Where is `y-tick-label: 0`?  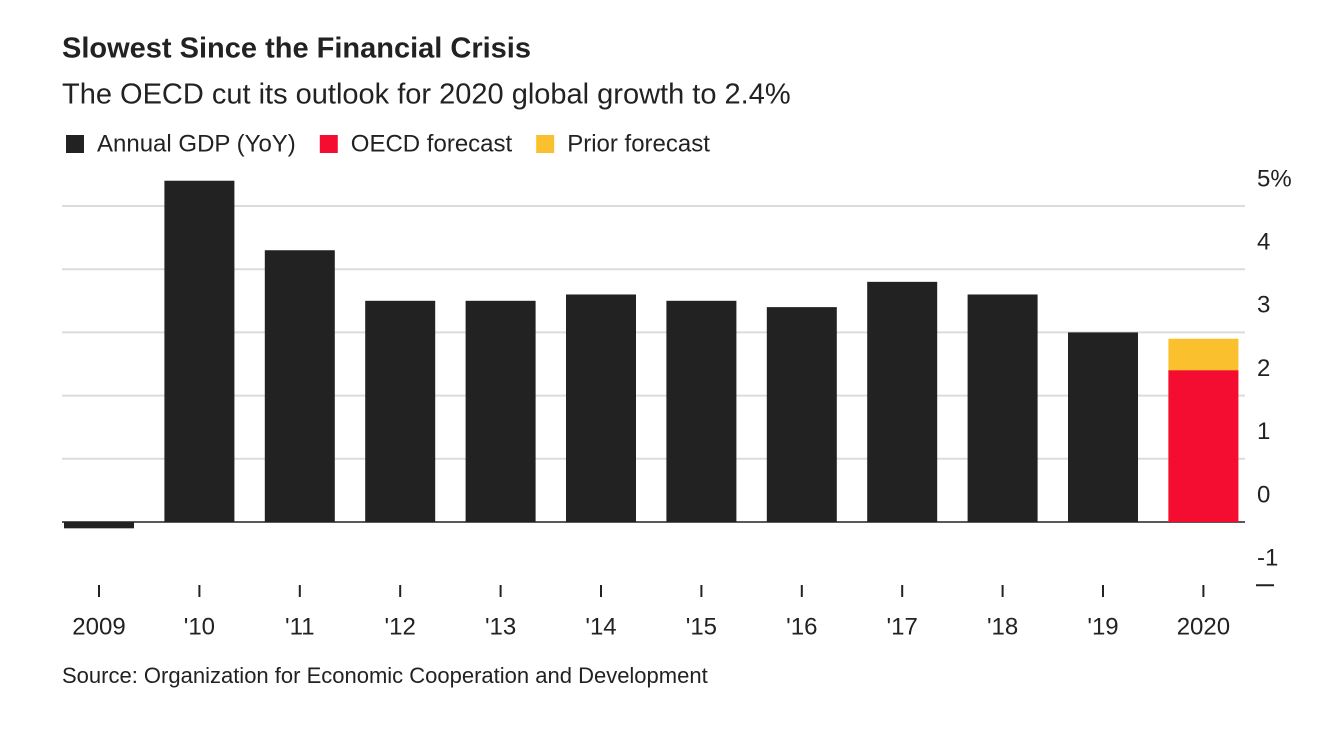
y-tick-label: 0 is located at coordinates (1263, 494).